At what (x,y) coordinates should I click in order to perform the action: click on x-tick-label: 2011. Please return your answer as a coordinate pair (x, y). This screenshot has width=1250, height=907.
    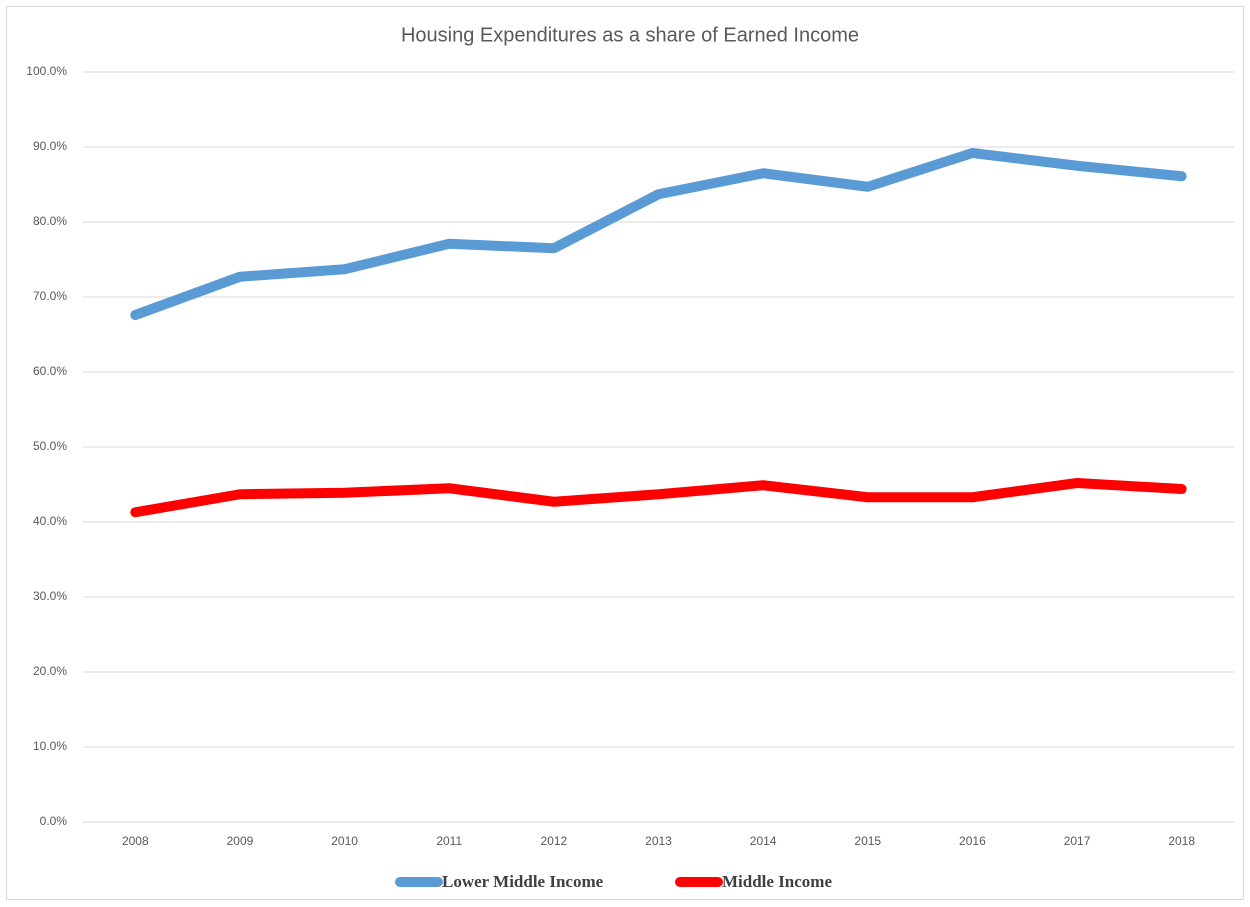
    Looking at the image, I should click on (449, 841).